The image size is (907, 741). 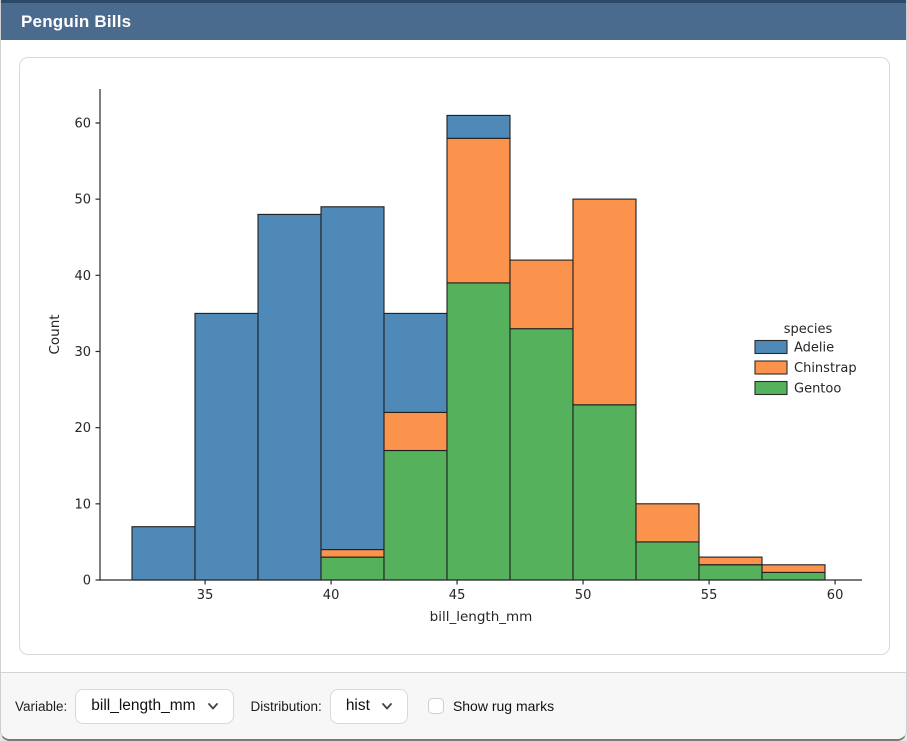 What do you see at coordinates (55, 334) in the screenshot?
I see `y-axis-label: Count` at bounding box center [55, 334].